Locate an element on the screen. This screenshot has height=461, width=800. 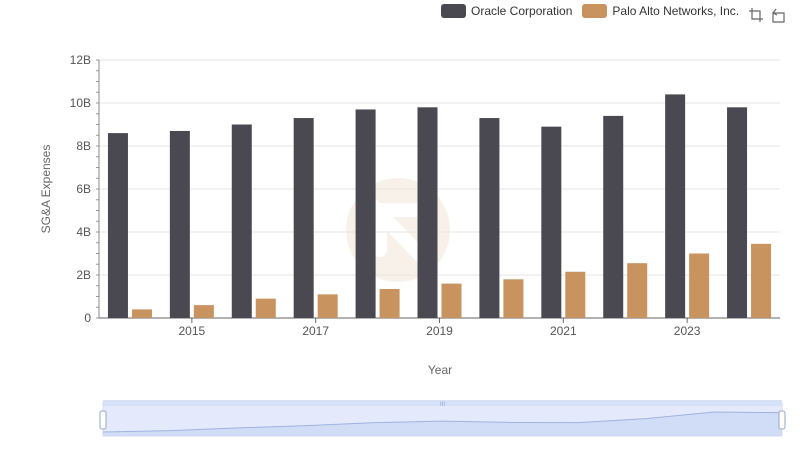
datazoom-grip: III is located at coordinates (442, 405).